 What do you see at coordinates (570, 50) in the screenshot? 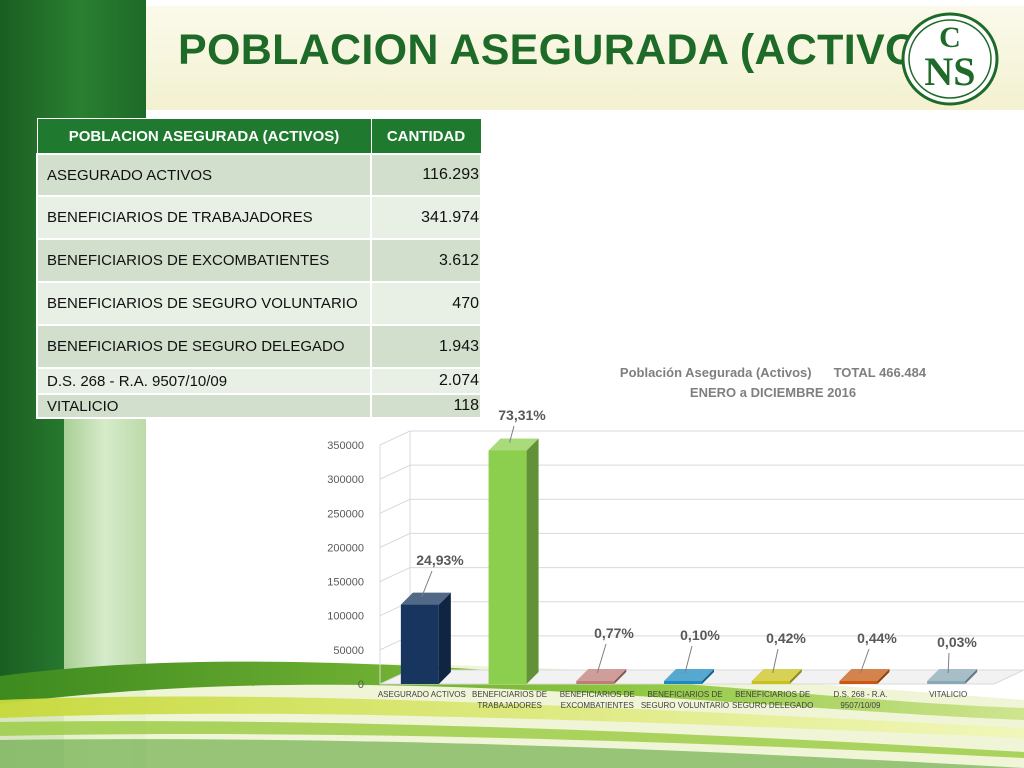
I see `slide-title: POBLACION ASEGURADA (ACTIVOS)` at bounding box center [570, 50].